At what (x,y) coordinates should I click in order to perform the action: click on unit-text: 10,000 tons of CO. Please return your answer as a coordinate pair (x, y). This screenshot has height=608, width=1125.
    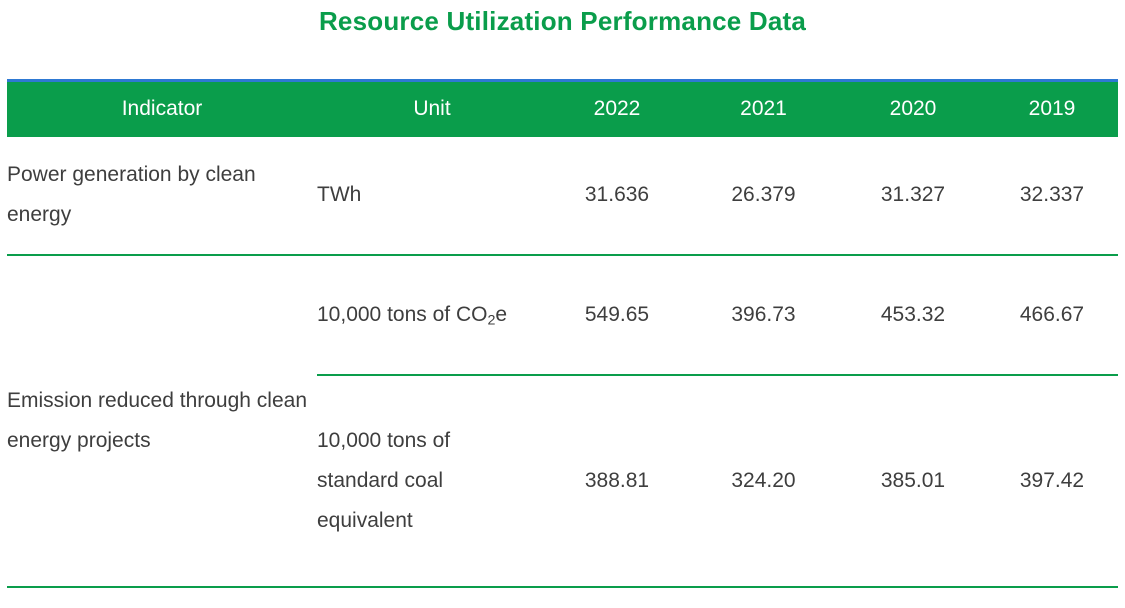
    Looking at the image, I should click on (402, 314).